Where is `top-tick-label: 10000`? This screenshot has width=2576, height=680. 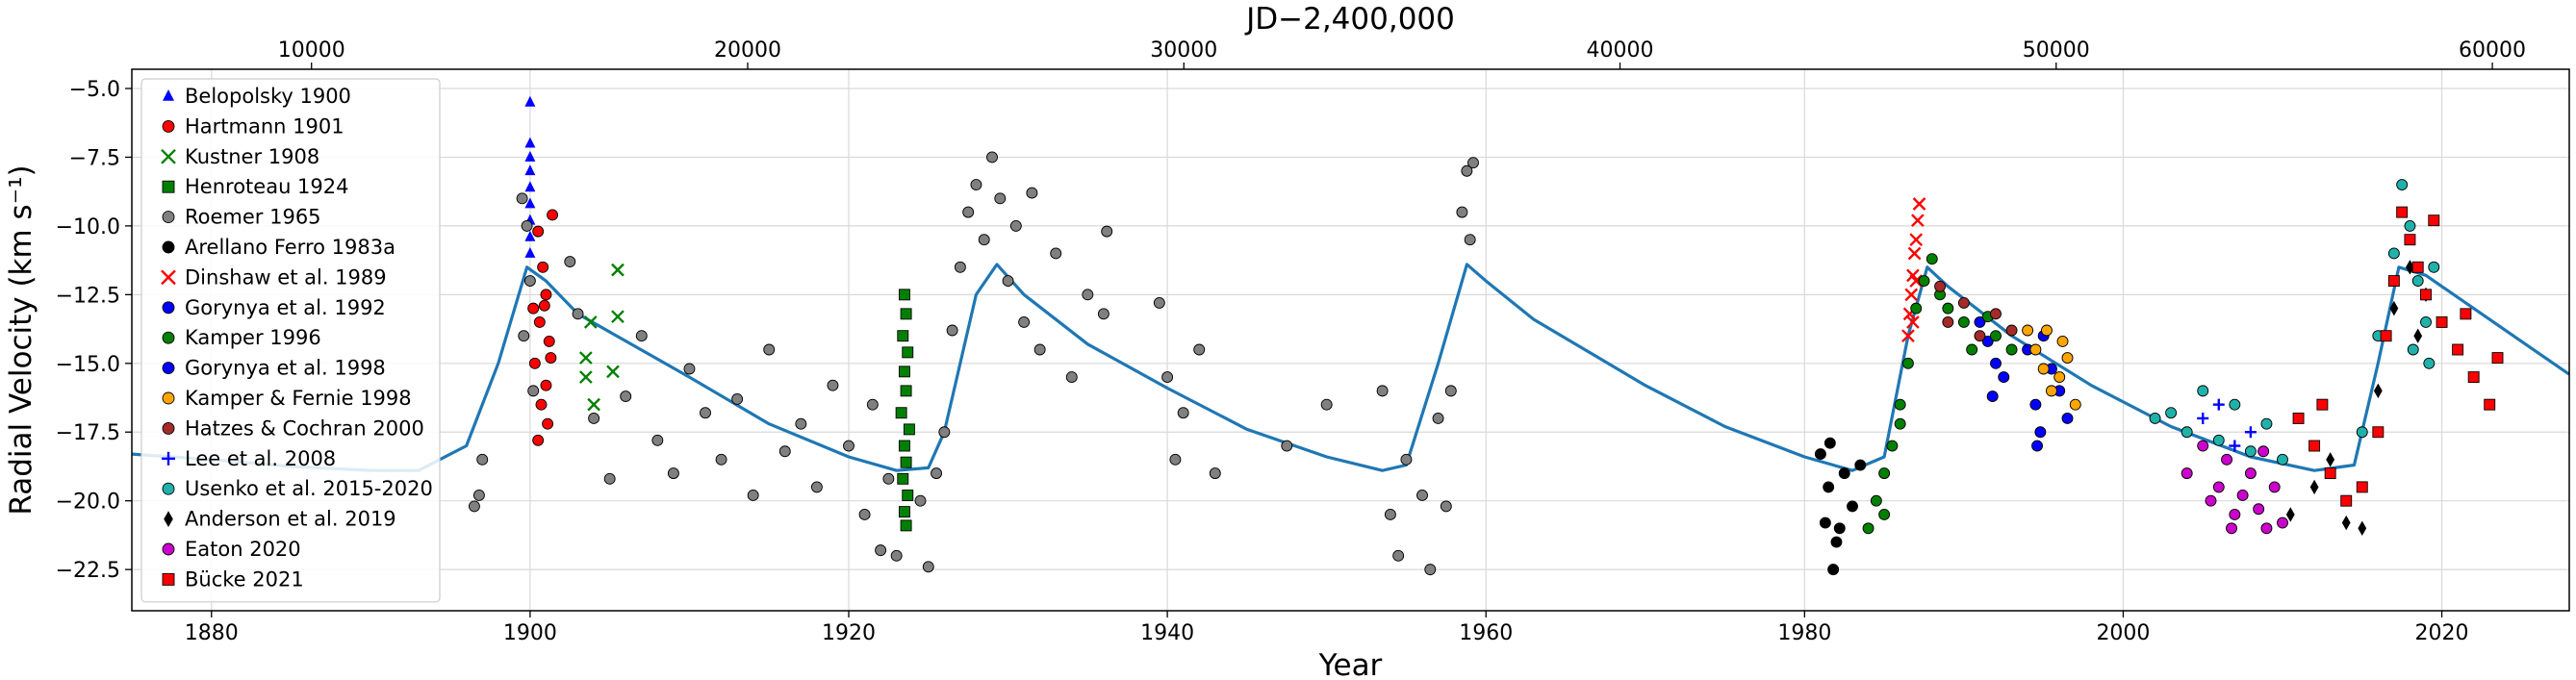
top-tick-label: 10000 is located at coordinates (311, 50).